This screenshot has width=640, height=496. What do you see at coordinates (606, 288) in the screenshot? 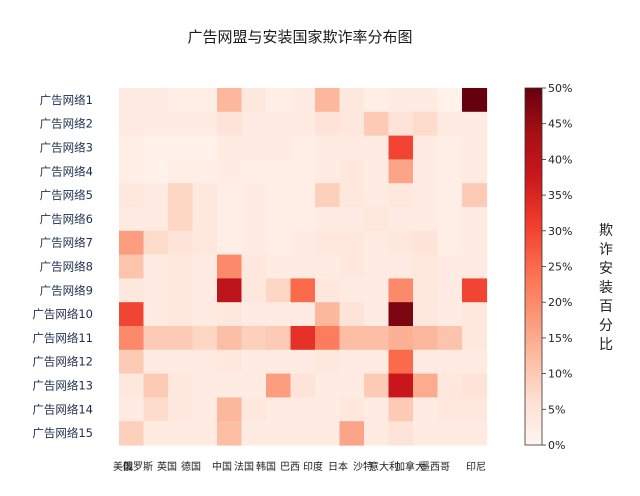
I see `colorbar-label: 欺诈安装百分比` at bounding box center [606, 288].